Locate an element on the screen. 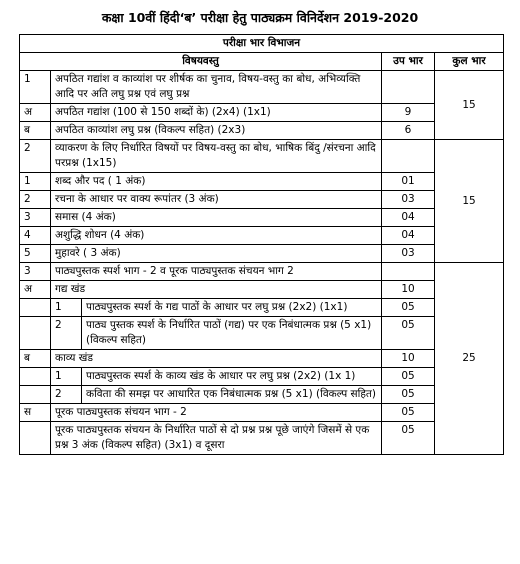 The image size is (520, 564). table-row: स पूरक पाठ्यपुस्तक संचयन भाग - 2 05 is located at coordinates (261, 412).